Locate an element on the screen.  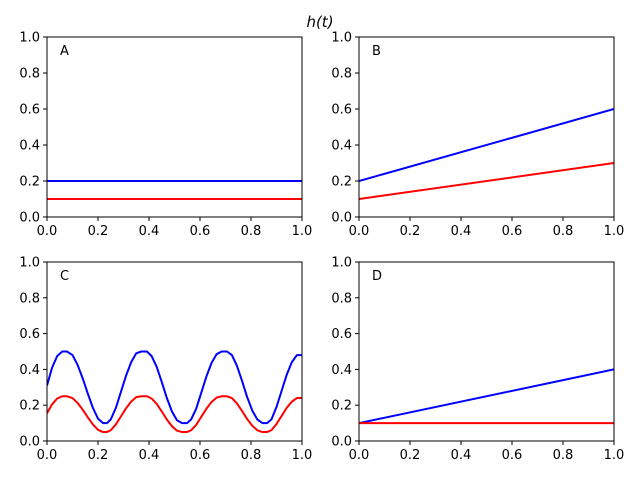
panel-c-y-tick-label: 0.8 is located at coordinates (29, 298).